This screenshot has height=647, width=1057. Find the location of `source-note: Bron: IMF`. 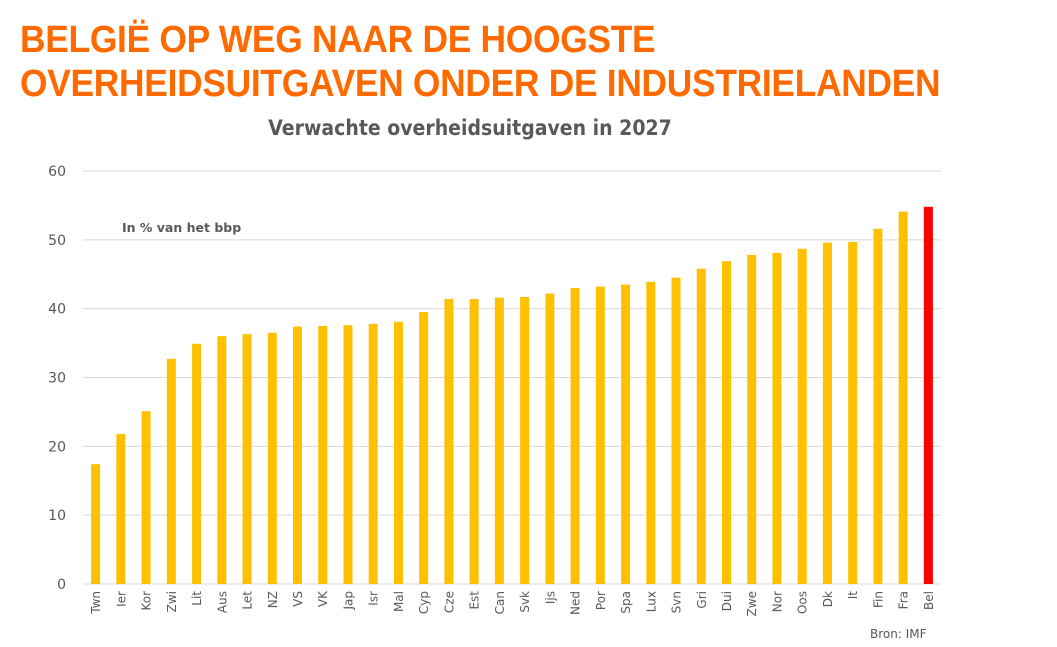

source-note: Bron: IMF is located at coordinates (898, 634).